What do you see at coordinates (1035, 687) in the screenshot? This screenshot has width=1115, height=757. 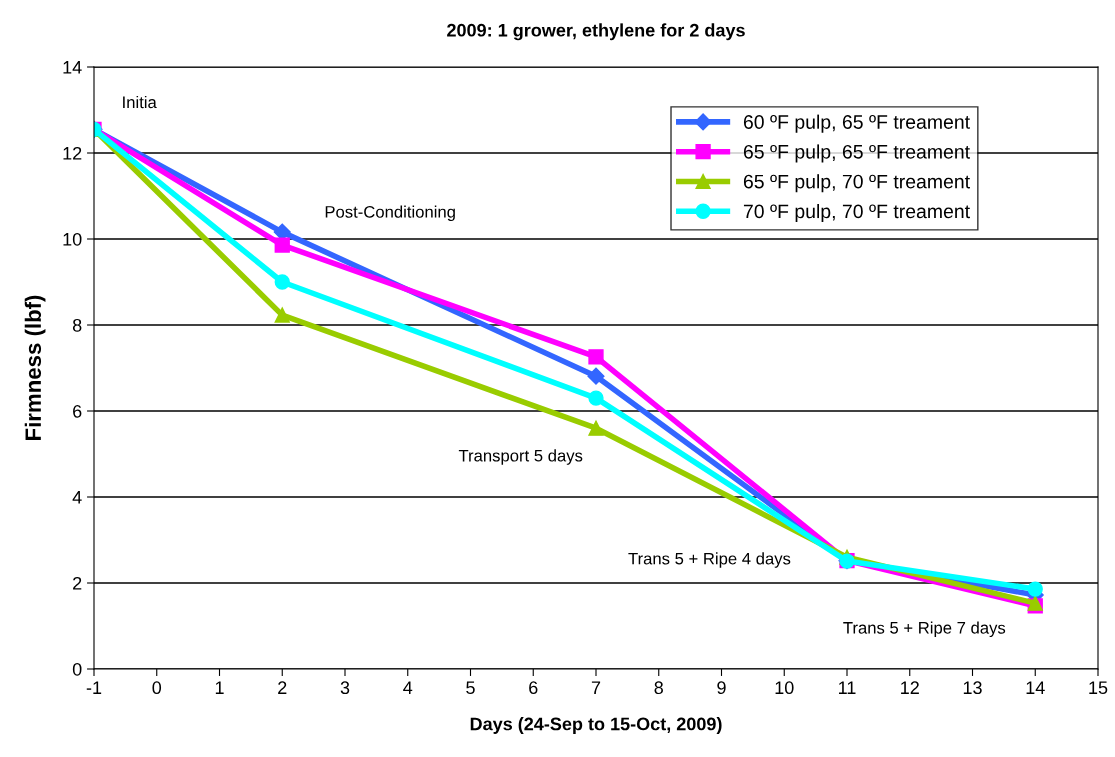 I see `x-tick-label: 14` at bounding box center [1035, 687].